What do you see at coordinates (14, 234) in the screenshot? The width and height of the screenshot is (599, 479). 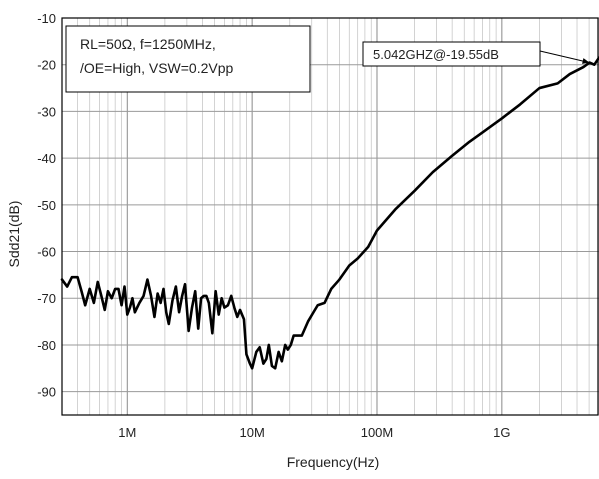 I see `y-axis-label: Sdd21(dB)` at bounding box center [14, 234].